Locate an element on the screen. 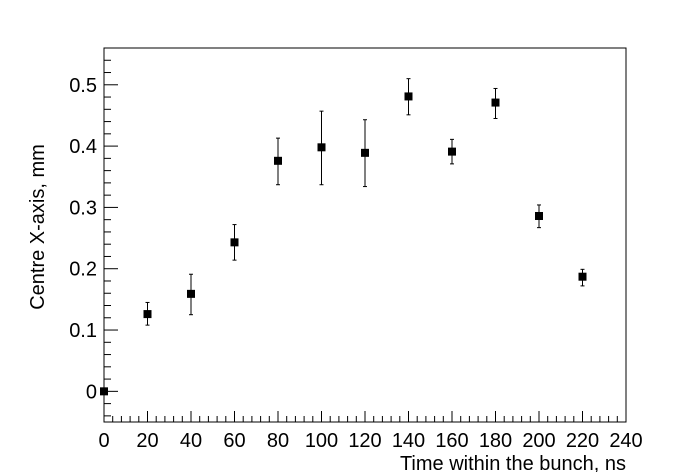 The height and width of the screenshot is (472, 696). y-tick-label: 0.1 is located at coordinates (83, 331).